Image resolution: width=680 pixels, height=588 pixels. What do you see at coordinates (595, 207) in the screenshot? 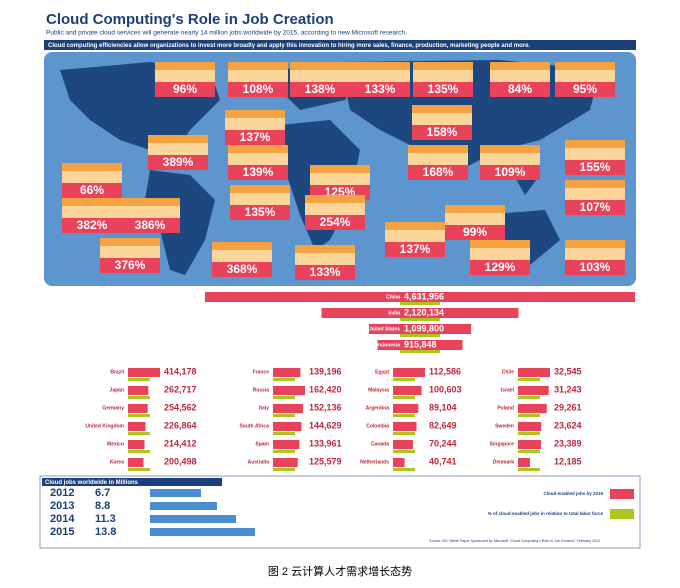
I see `callout-value: 107%` at bounding box center [595, 207].